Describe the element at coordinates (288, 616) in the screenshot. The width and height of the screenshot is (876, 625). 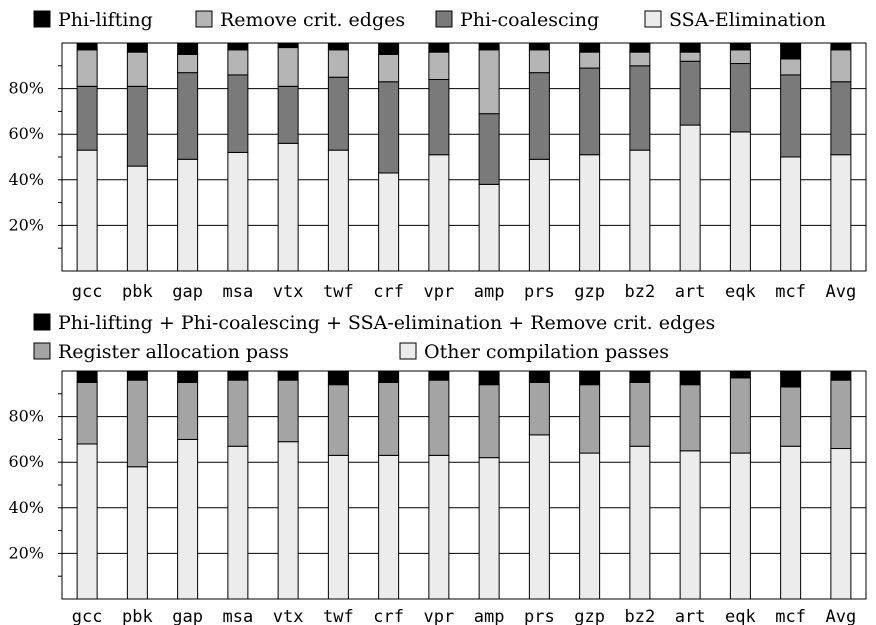
I see `x-tick-label: vtx` at that location.